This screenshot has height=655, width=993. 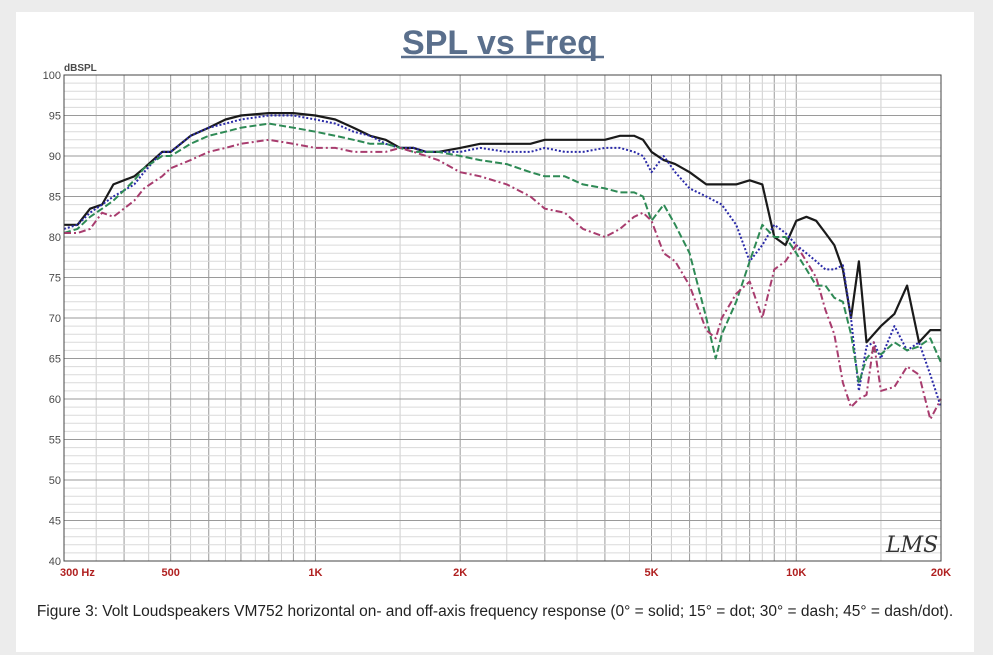 I want to click on x-tick-label: 2K, so click(x=460, y=573).